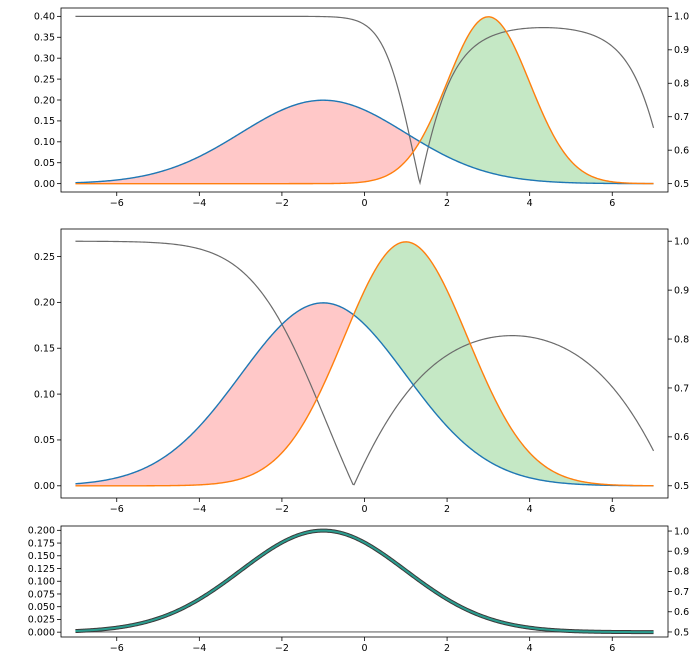 This screenshot has width=700, height=654. What do you see at coordinates (41, 569) in the screenshot?
I see `y-tick-label: 0.125` at bounding box center [41, 569].